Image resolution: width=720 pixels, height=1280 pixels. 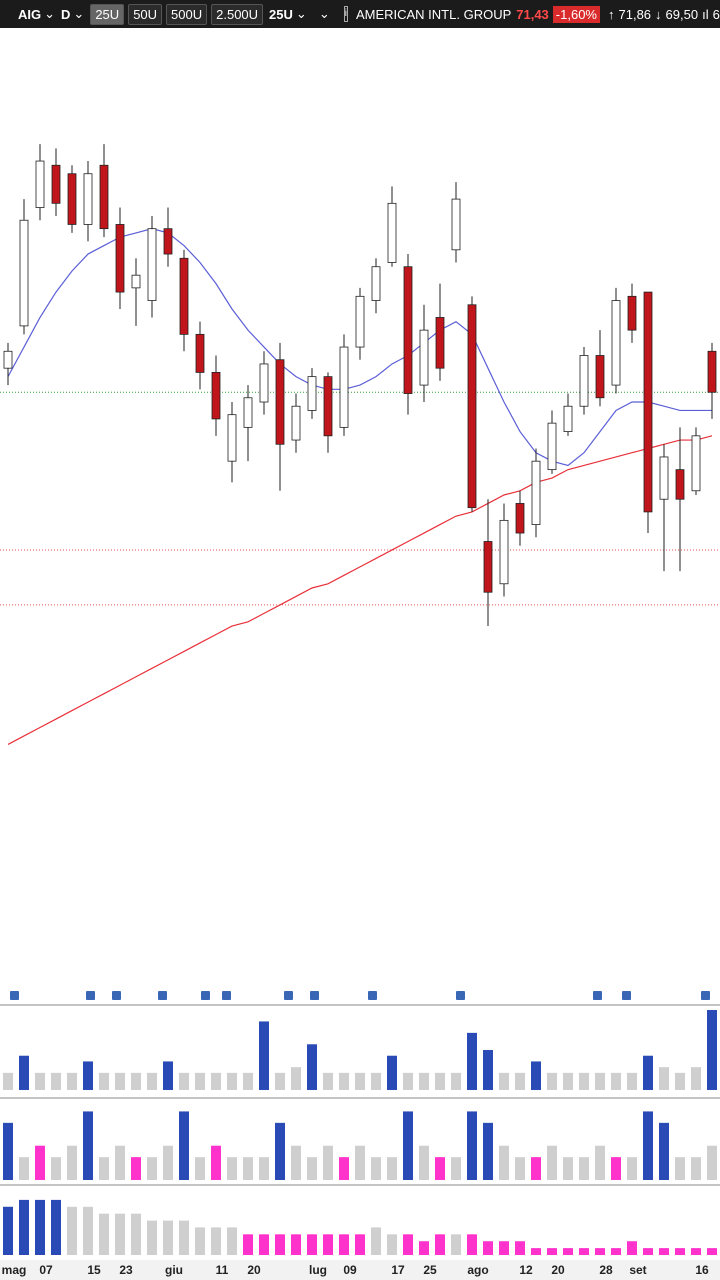 What do you see at coordinates (705, 14) in the screenshot?
I see `signal-icon: ıl` at bounding box center [705, 14].